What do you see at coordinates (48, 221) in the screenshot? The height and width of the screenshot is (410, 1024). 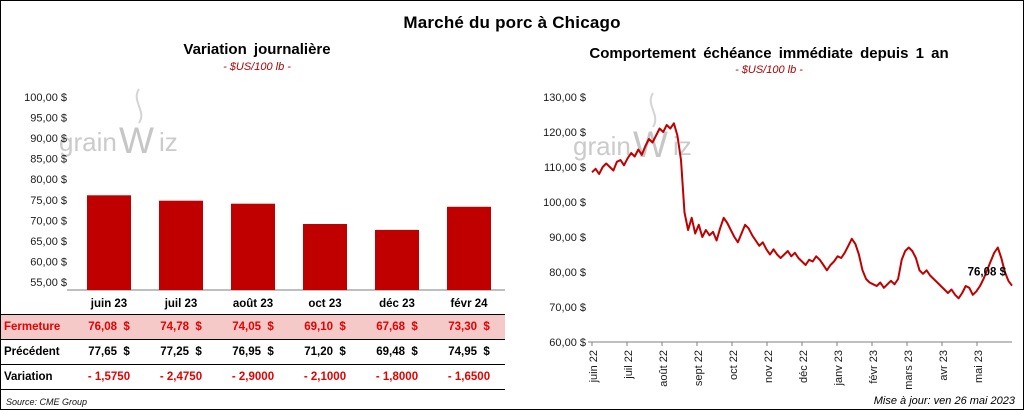 I see `bar-y-axis-label: 70,00 $` at bounding box center [48, 221].